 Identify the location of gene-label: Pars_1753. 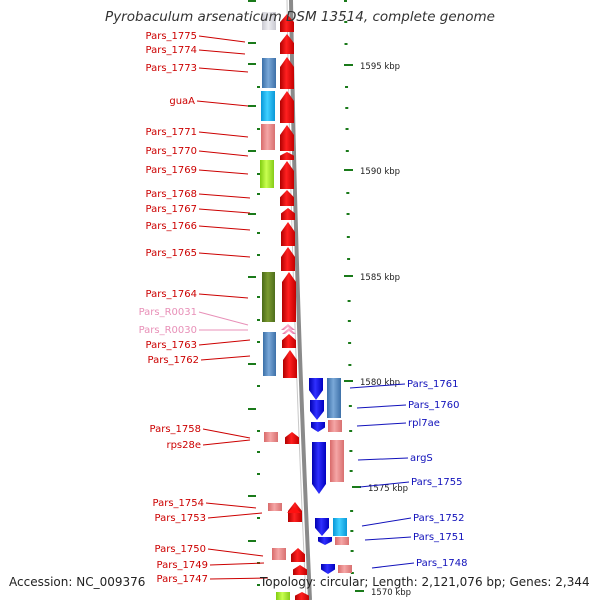
(180, 518).